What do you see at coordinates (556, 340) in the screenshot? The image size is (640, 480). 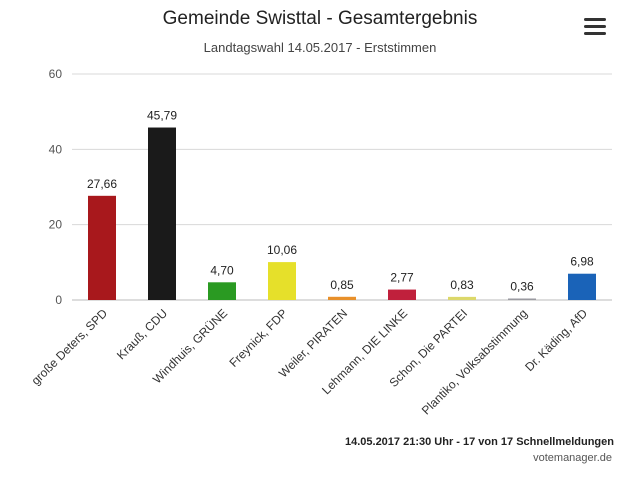 I see `x-tick-label: Dr. Käding, AfD` at bounding box center [556, 340].